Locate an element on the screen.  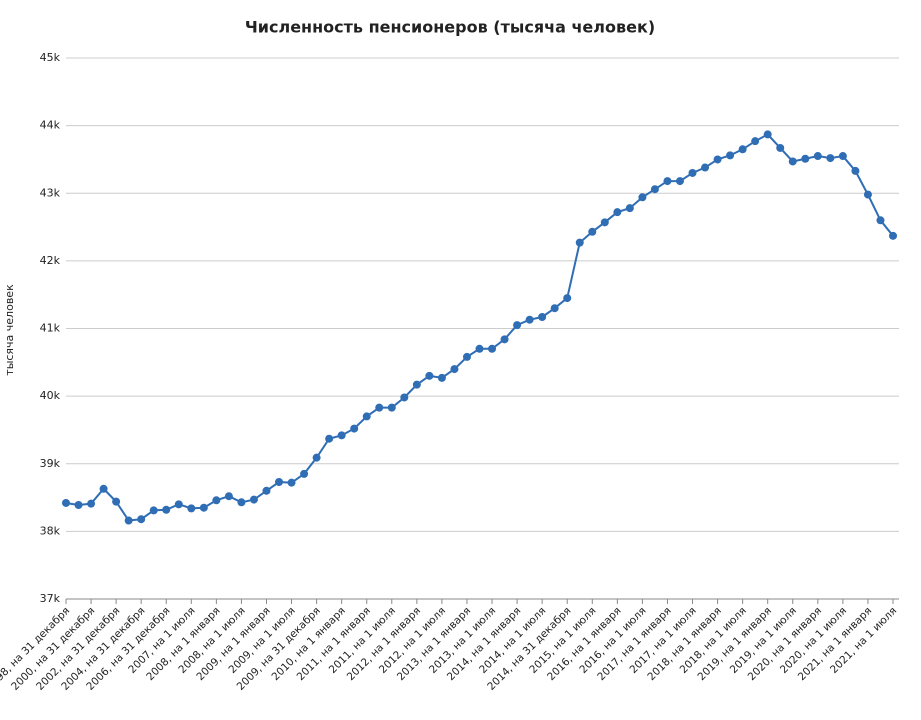
y-tick-label: 39k is located at coordinates (50, 463).